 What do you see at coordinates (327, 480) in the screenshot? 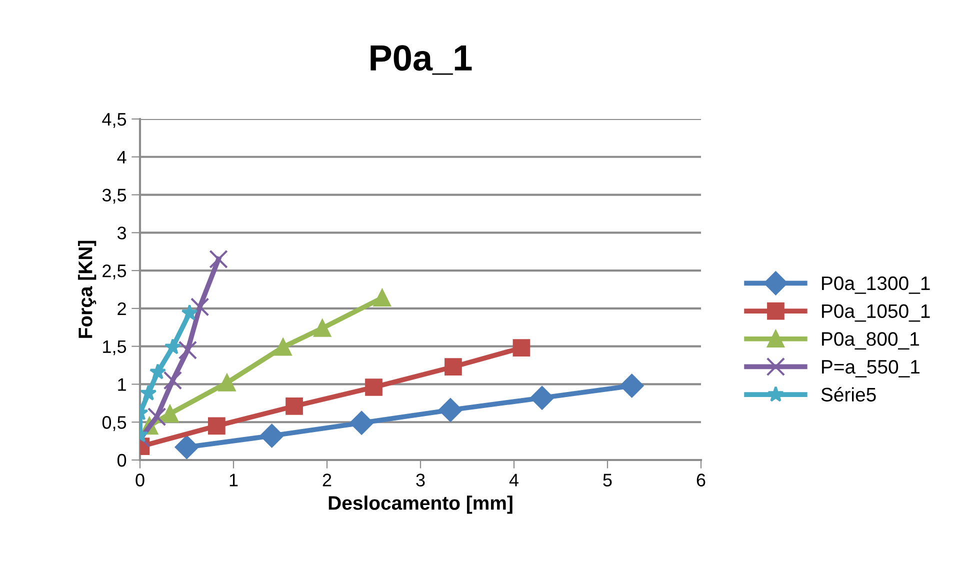
I see `x-tick-label: 2` at bounding box center [327, 480].